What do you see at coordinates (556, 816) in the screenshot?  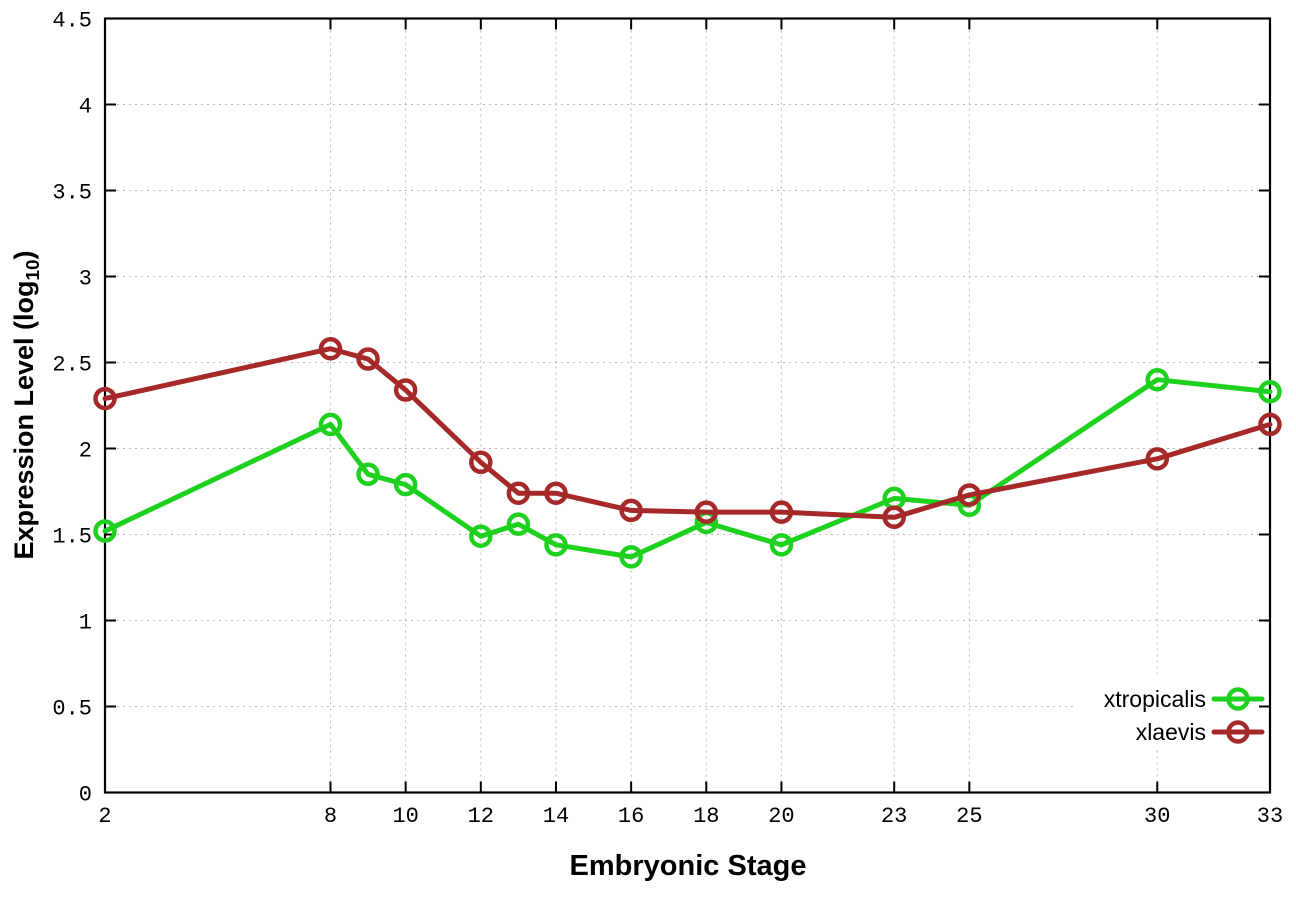 I see `x-tick-label: 14` at bounding box center [556, 816].